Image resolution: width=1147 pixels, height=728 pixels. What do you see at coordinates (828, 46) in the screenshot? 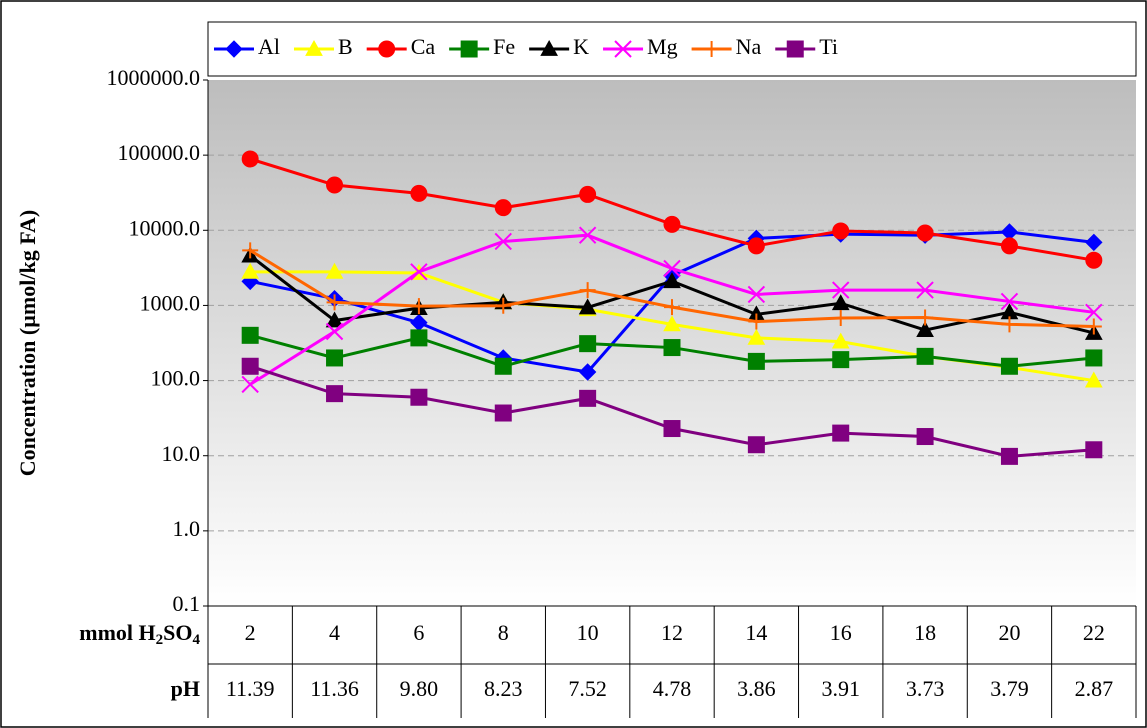
I see `legend-label: Ti` at bounding box center [828, 46].